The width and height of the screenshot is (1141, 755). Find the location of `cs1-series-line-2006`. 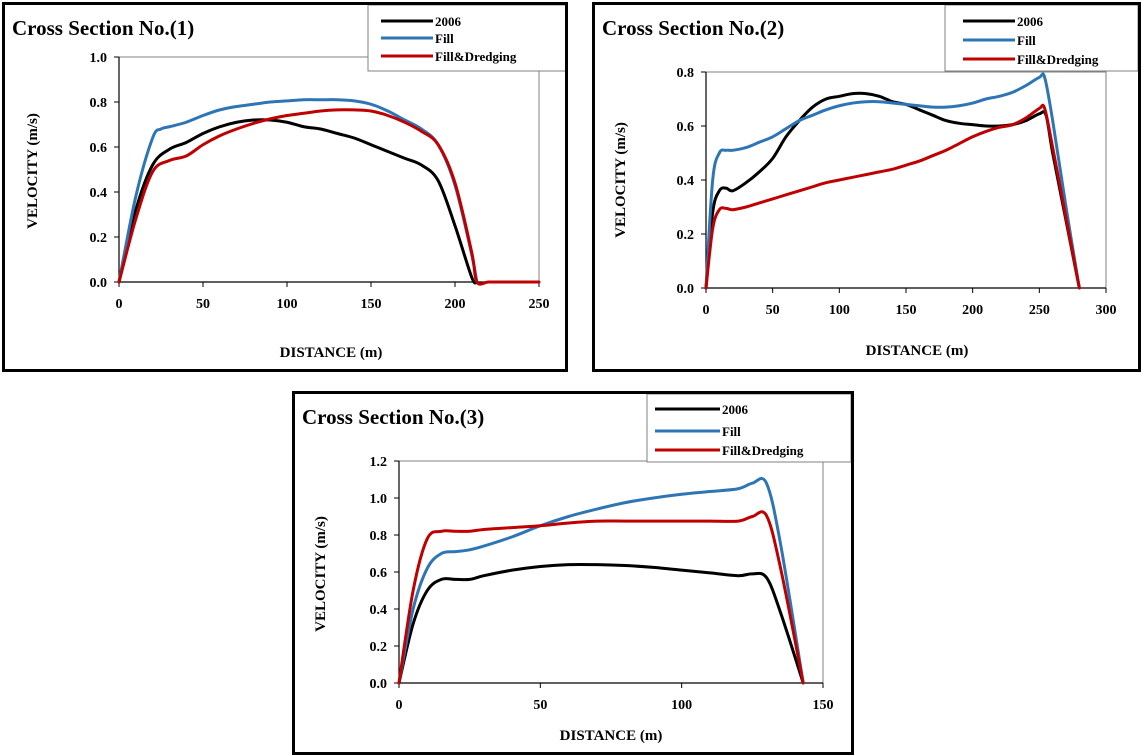

cs1-series-line-2006 is located at coordinates (298, 201).